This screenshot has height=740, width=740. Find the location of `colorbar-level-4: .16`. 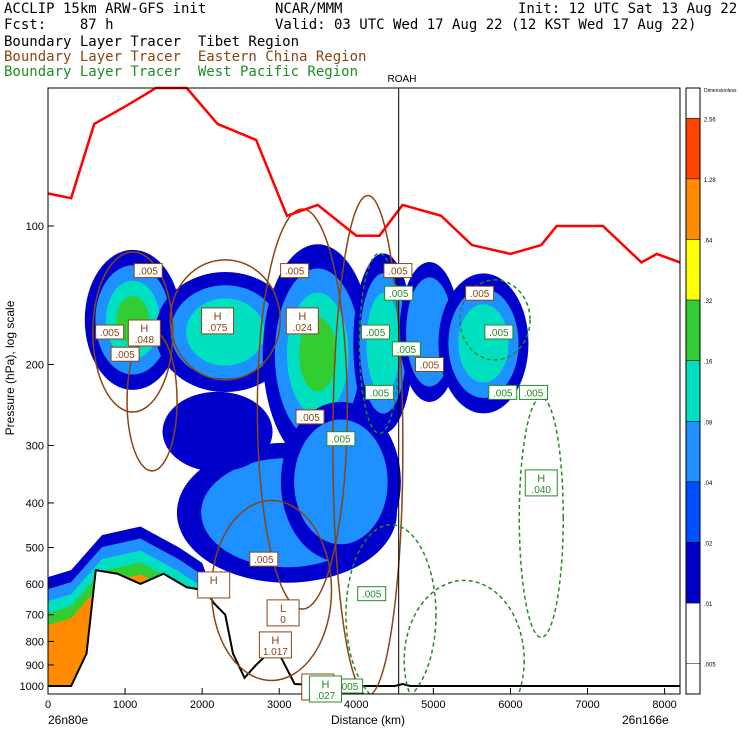

colorbar-level-4: .16 is located at coordinates (708, 363).